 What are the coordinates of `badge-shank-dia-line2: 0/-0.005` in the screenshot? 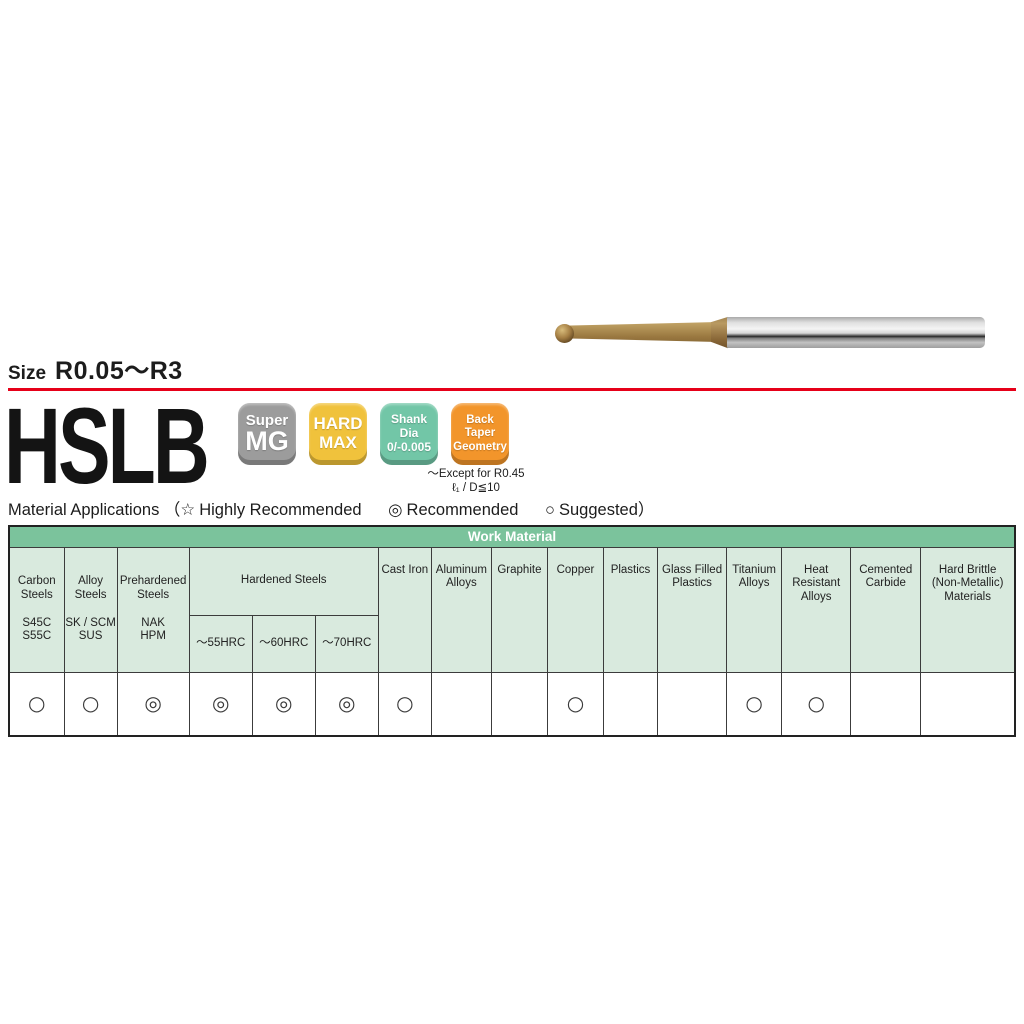 It's located at (409, 446).